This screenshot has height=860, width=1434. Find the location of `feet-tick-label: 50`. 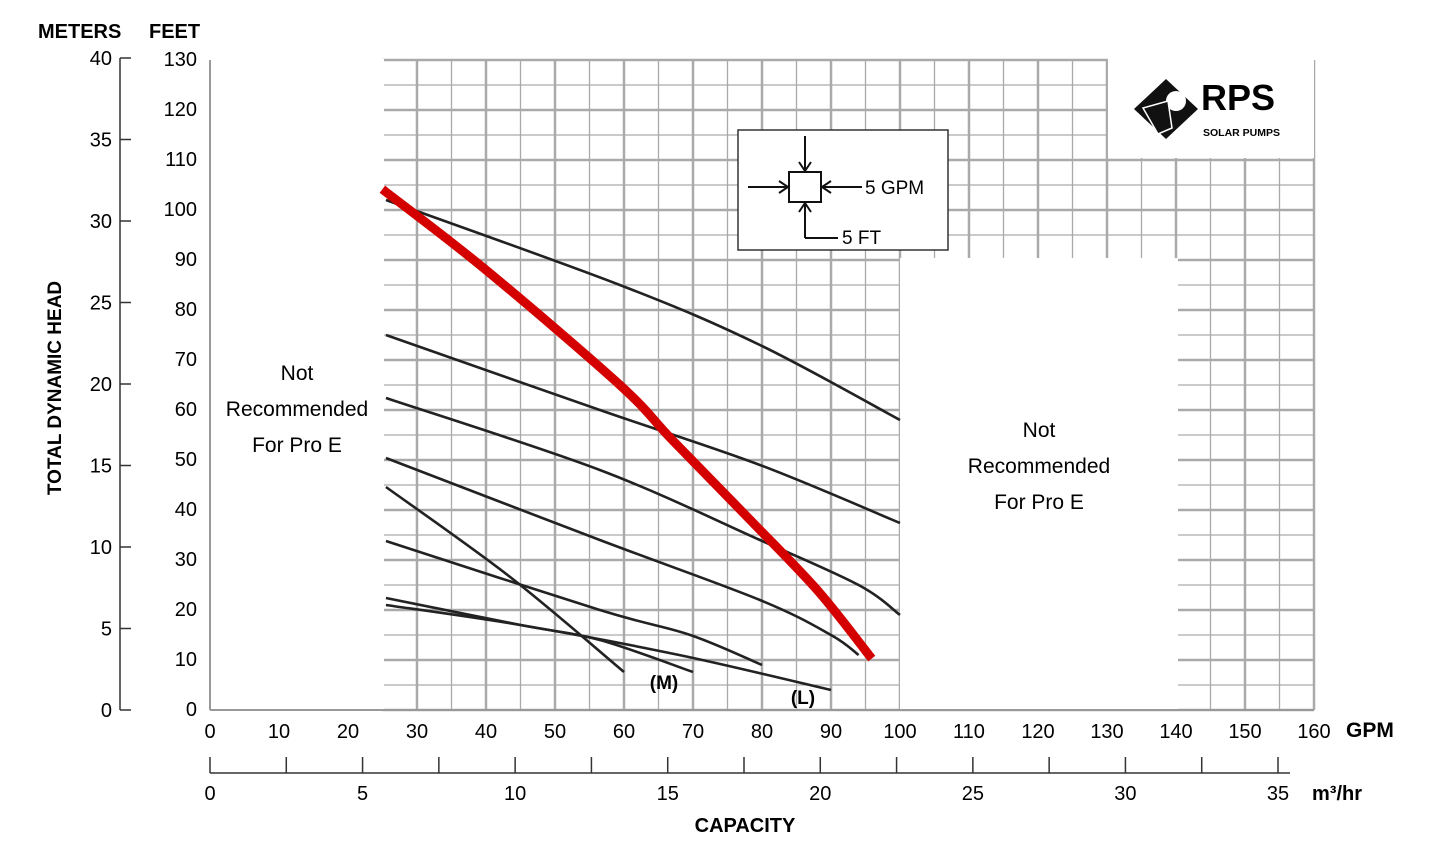

feet-tick-label: 50 is located at coordinates (186, 460).